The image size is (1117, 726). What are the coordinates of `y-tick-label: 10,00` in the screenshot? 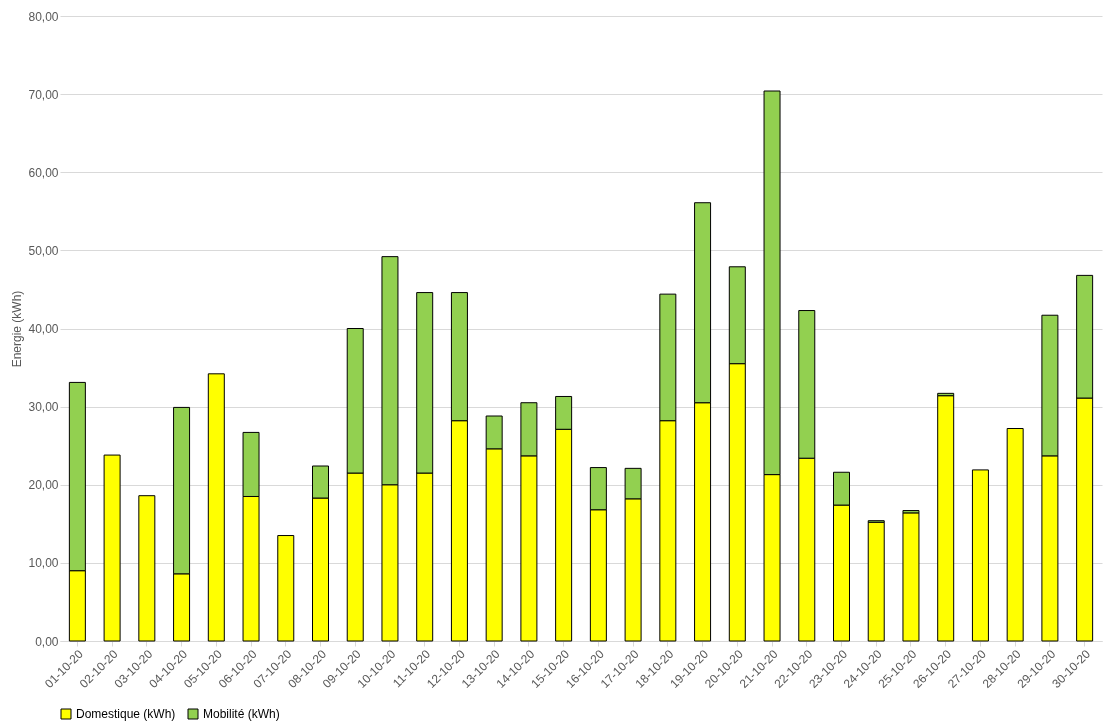 It's located at (43, 563).